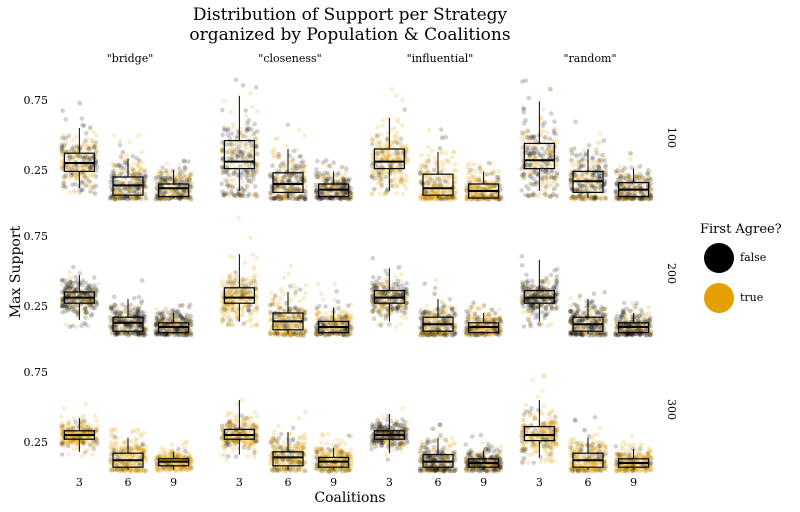 The image size is (800, 512). I want to click on chart-title-line-2: organized by Population & Coalitions, so click(350, 35).